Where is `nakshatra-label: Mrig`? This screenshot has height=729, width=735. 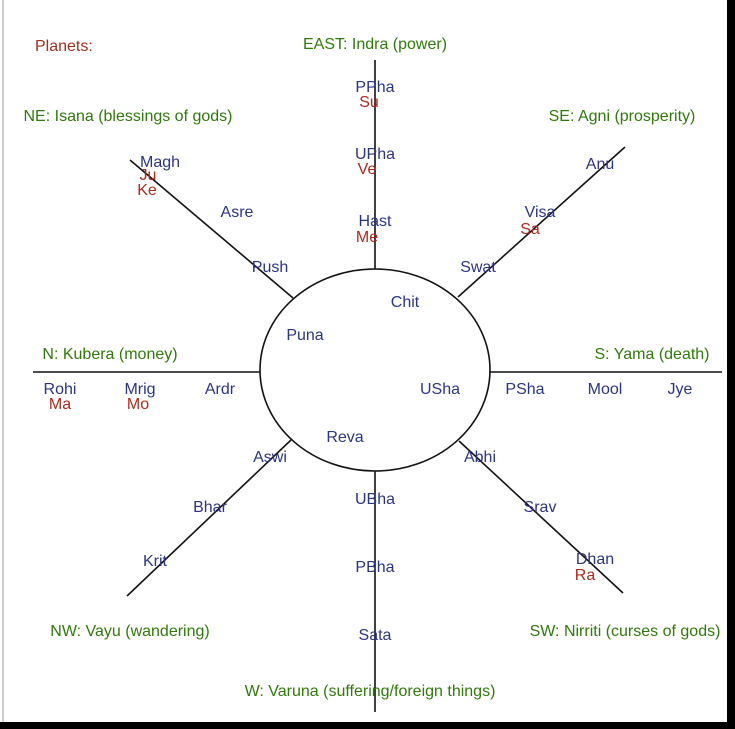 nakshatra-label: Mrig is located at coordinates (139, 389).